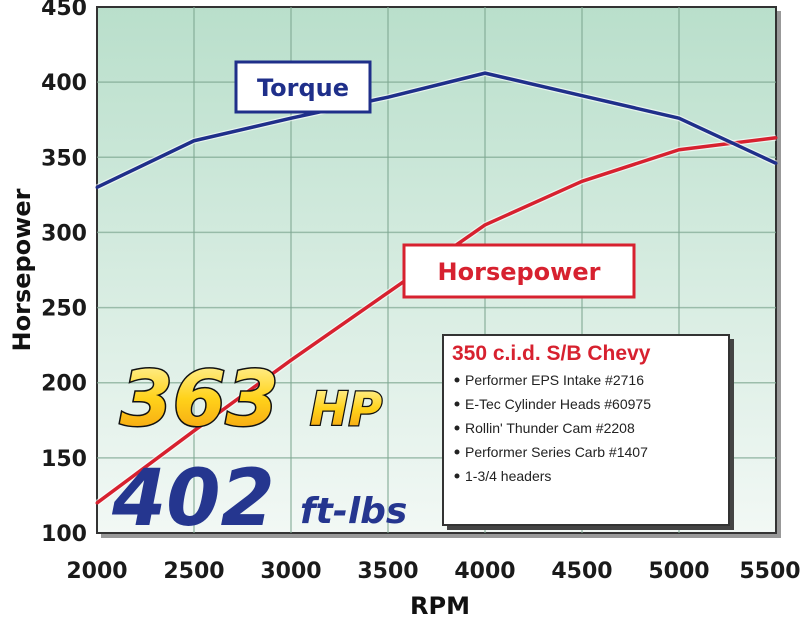 The image size is (800, 620). What do you see at coordinates (678, 571) in the screenshot?
I see `x-tick-label: 5000` at bounding box center [678, 571].